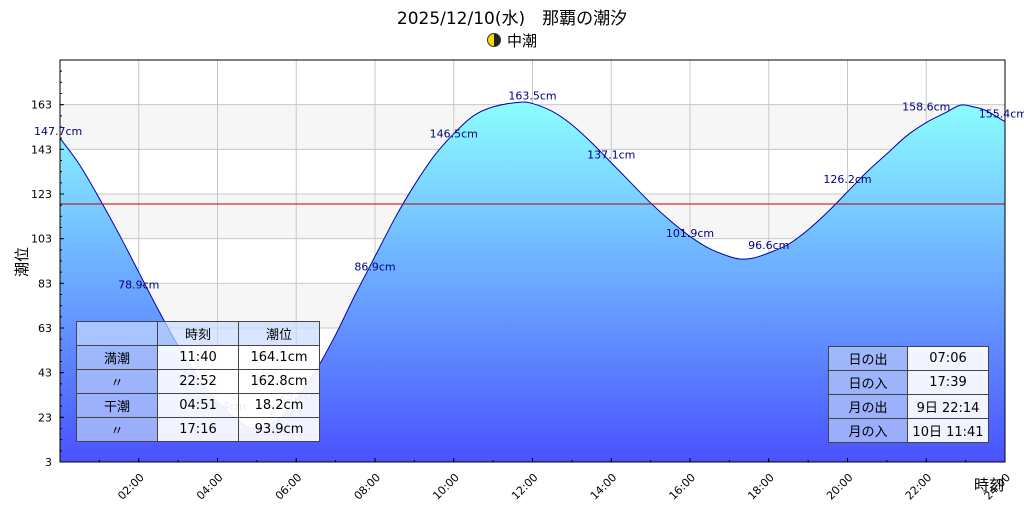 The width and height of the screenshot is (1024, 512). What do you see at coordinates (521, 41) in the screenshot?
I see `moon-phase-label: 中潮` at bounding box center [521, 41].